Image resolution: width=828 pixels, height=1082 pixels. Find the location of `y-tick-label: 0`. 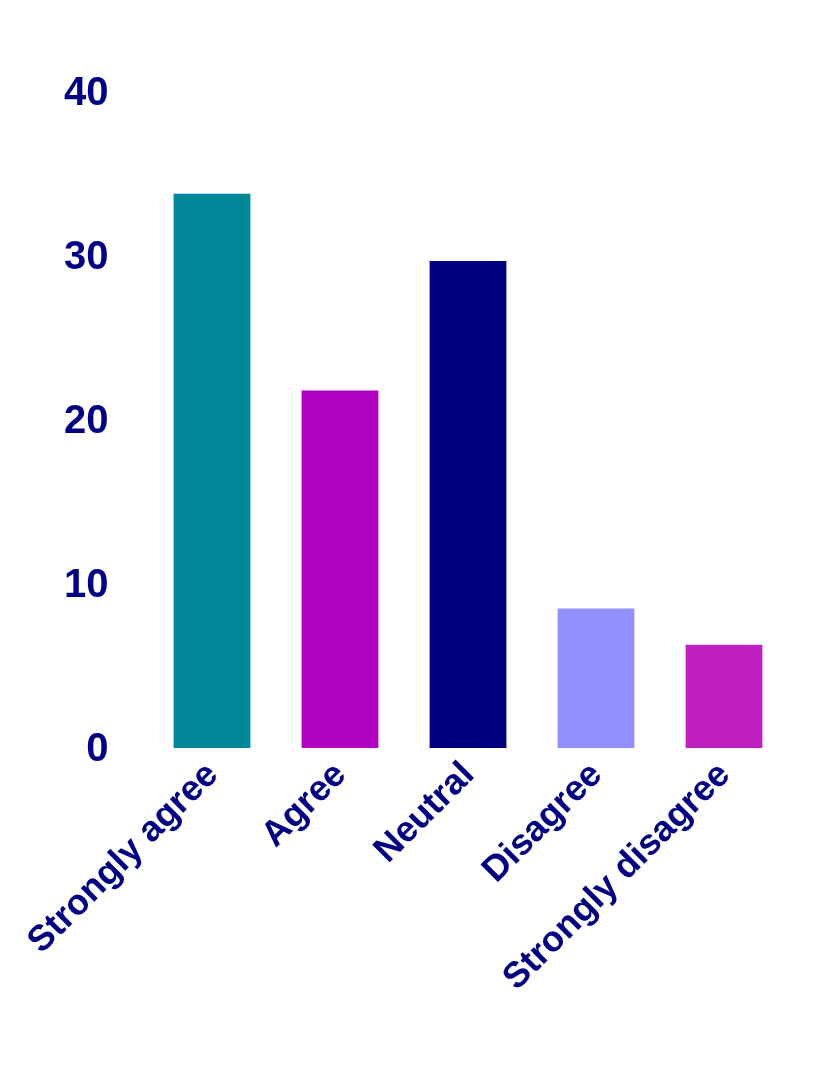

y-tick-label: 0 is located at coordinates (97, 746).